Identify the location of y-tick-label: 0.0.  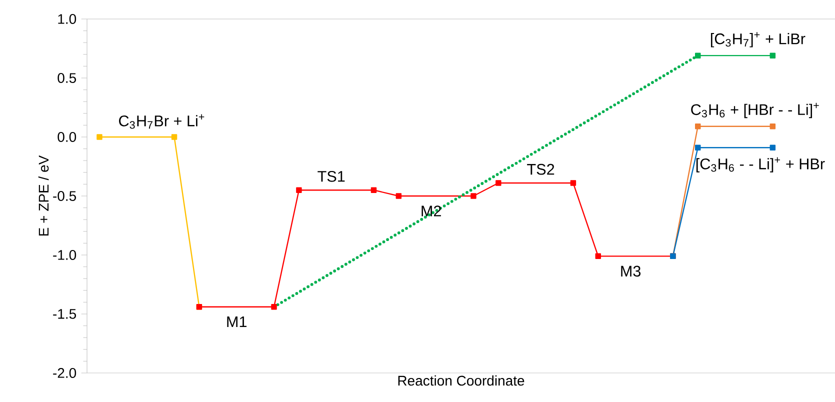
(67, 137).